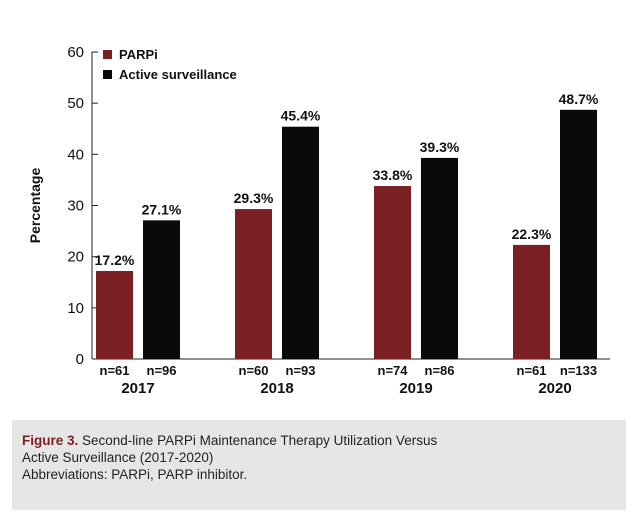 This screenshot has height=526, width=638. Describe the element at coordinates (137, 388) in the screenshot. I see `x-category-label: 2017` at that location.